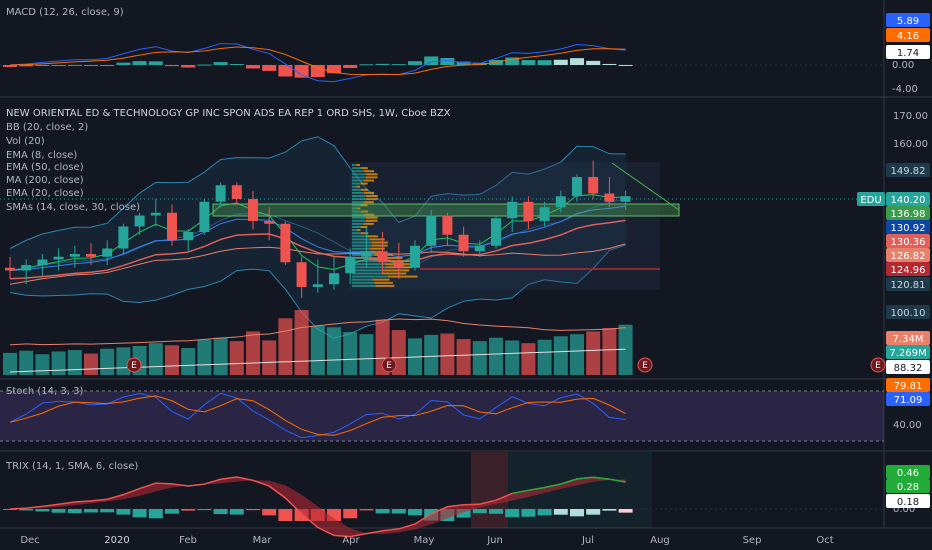 This screenshot has height=550, width=932. I want to click on price-tag-main_pane-4: 130.36, so click(908, 241).